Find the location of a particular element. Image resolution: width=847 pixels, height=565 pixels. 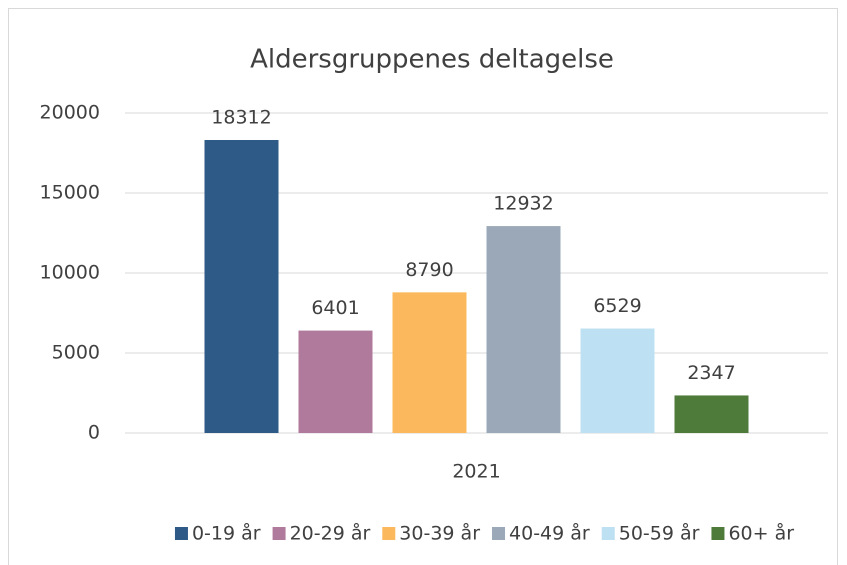

value-label: 18312 is located at coordinates (241, 118).